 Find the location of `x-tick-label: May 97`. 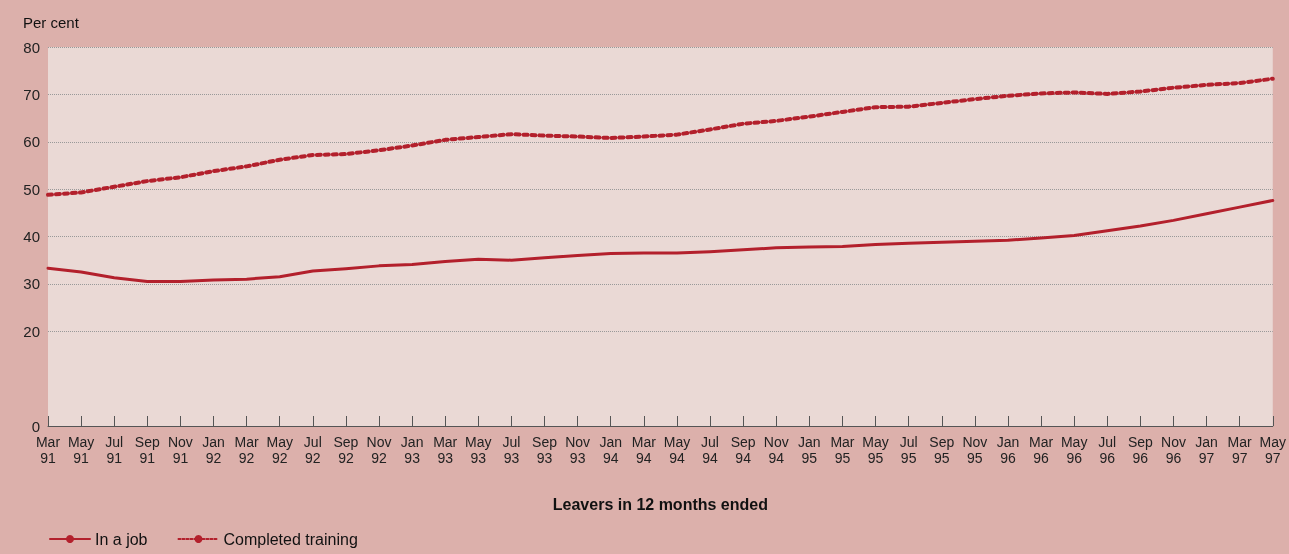

x-tick-label: May 97 is located at coordinates (1272, 450).